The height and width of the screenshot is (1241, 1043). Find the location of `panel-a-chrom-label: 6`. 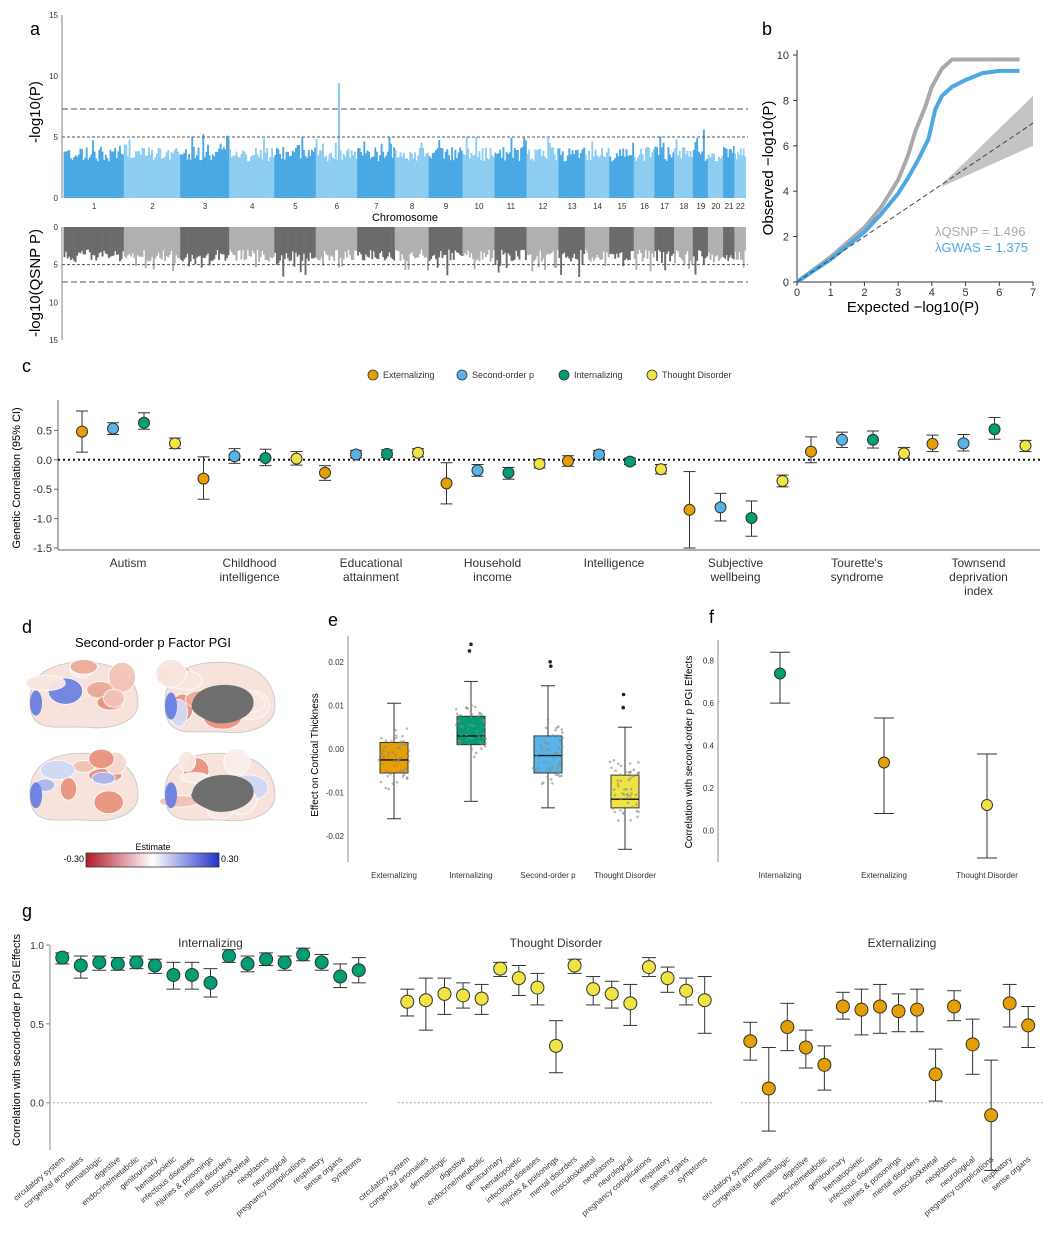

panel-a-chrom-label: 6 is located at coordinates (337, 206).